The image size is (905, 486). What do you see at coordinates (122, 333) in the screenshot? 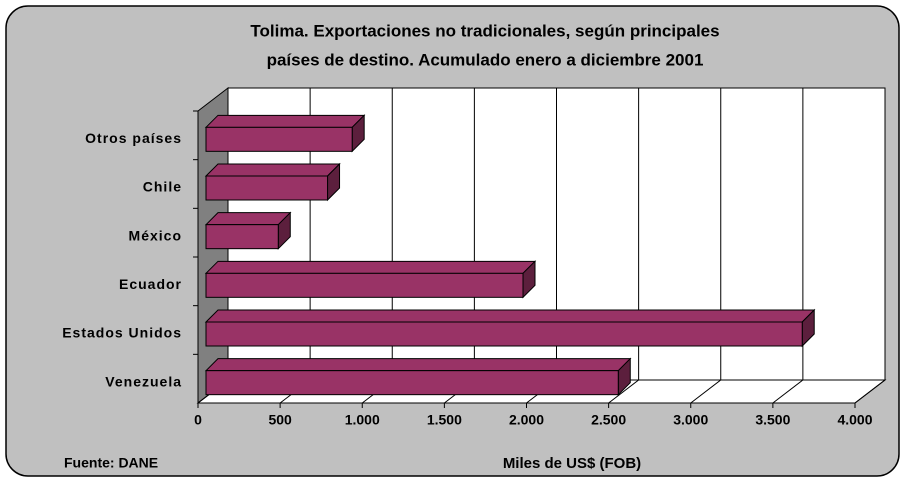
I see `y-tick-label: Estados Unidos` at bounding box center [122, 333].